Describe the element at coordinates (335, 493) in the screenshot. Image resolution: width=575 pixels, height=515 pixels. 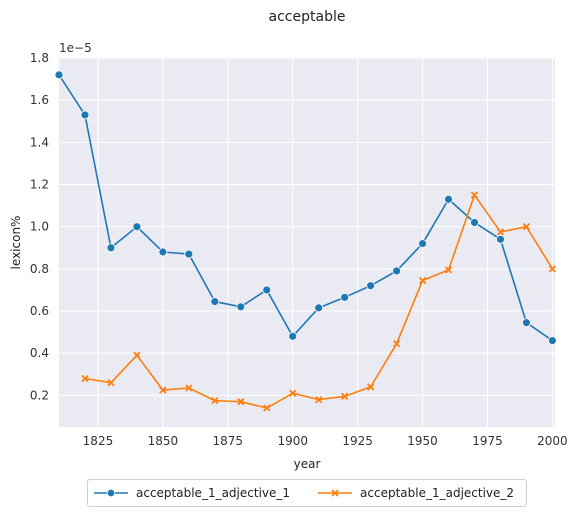
I see `x-marker-icon` at that location.